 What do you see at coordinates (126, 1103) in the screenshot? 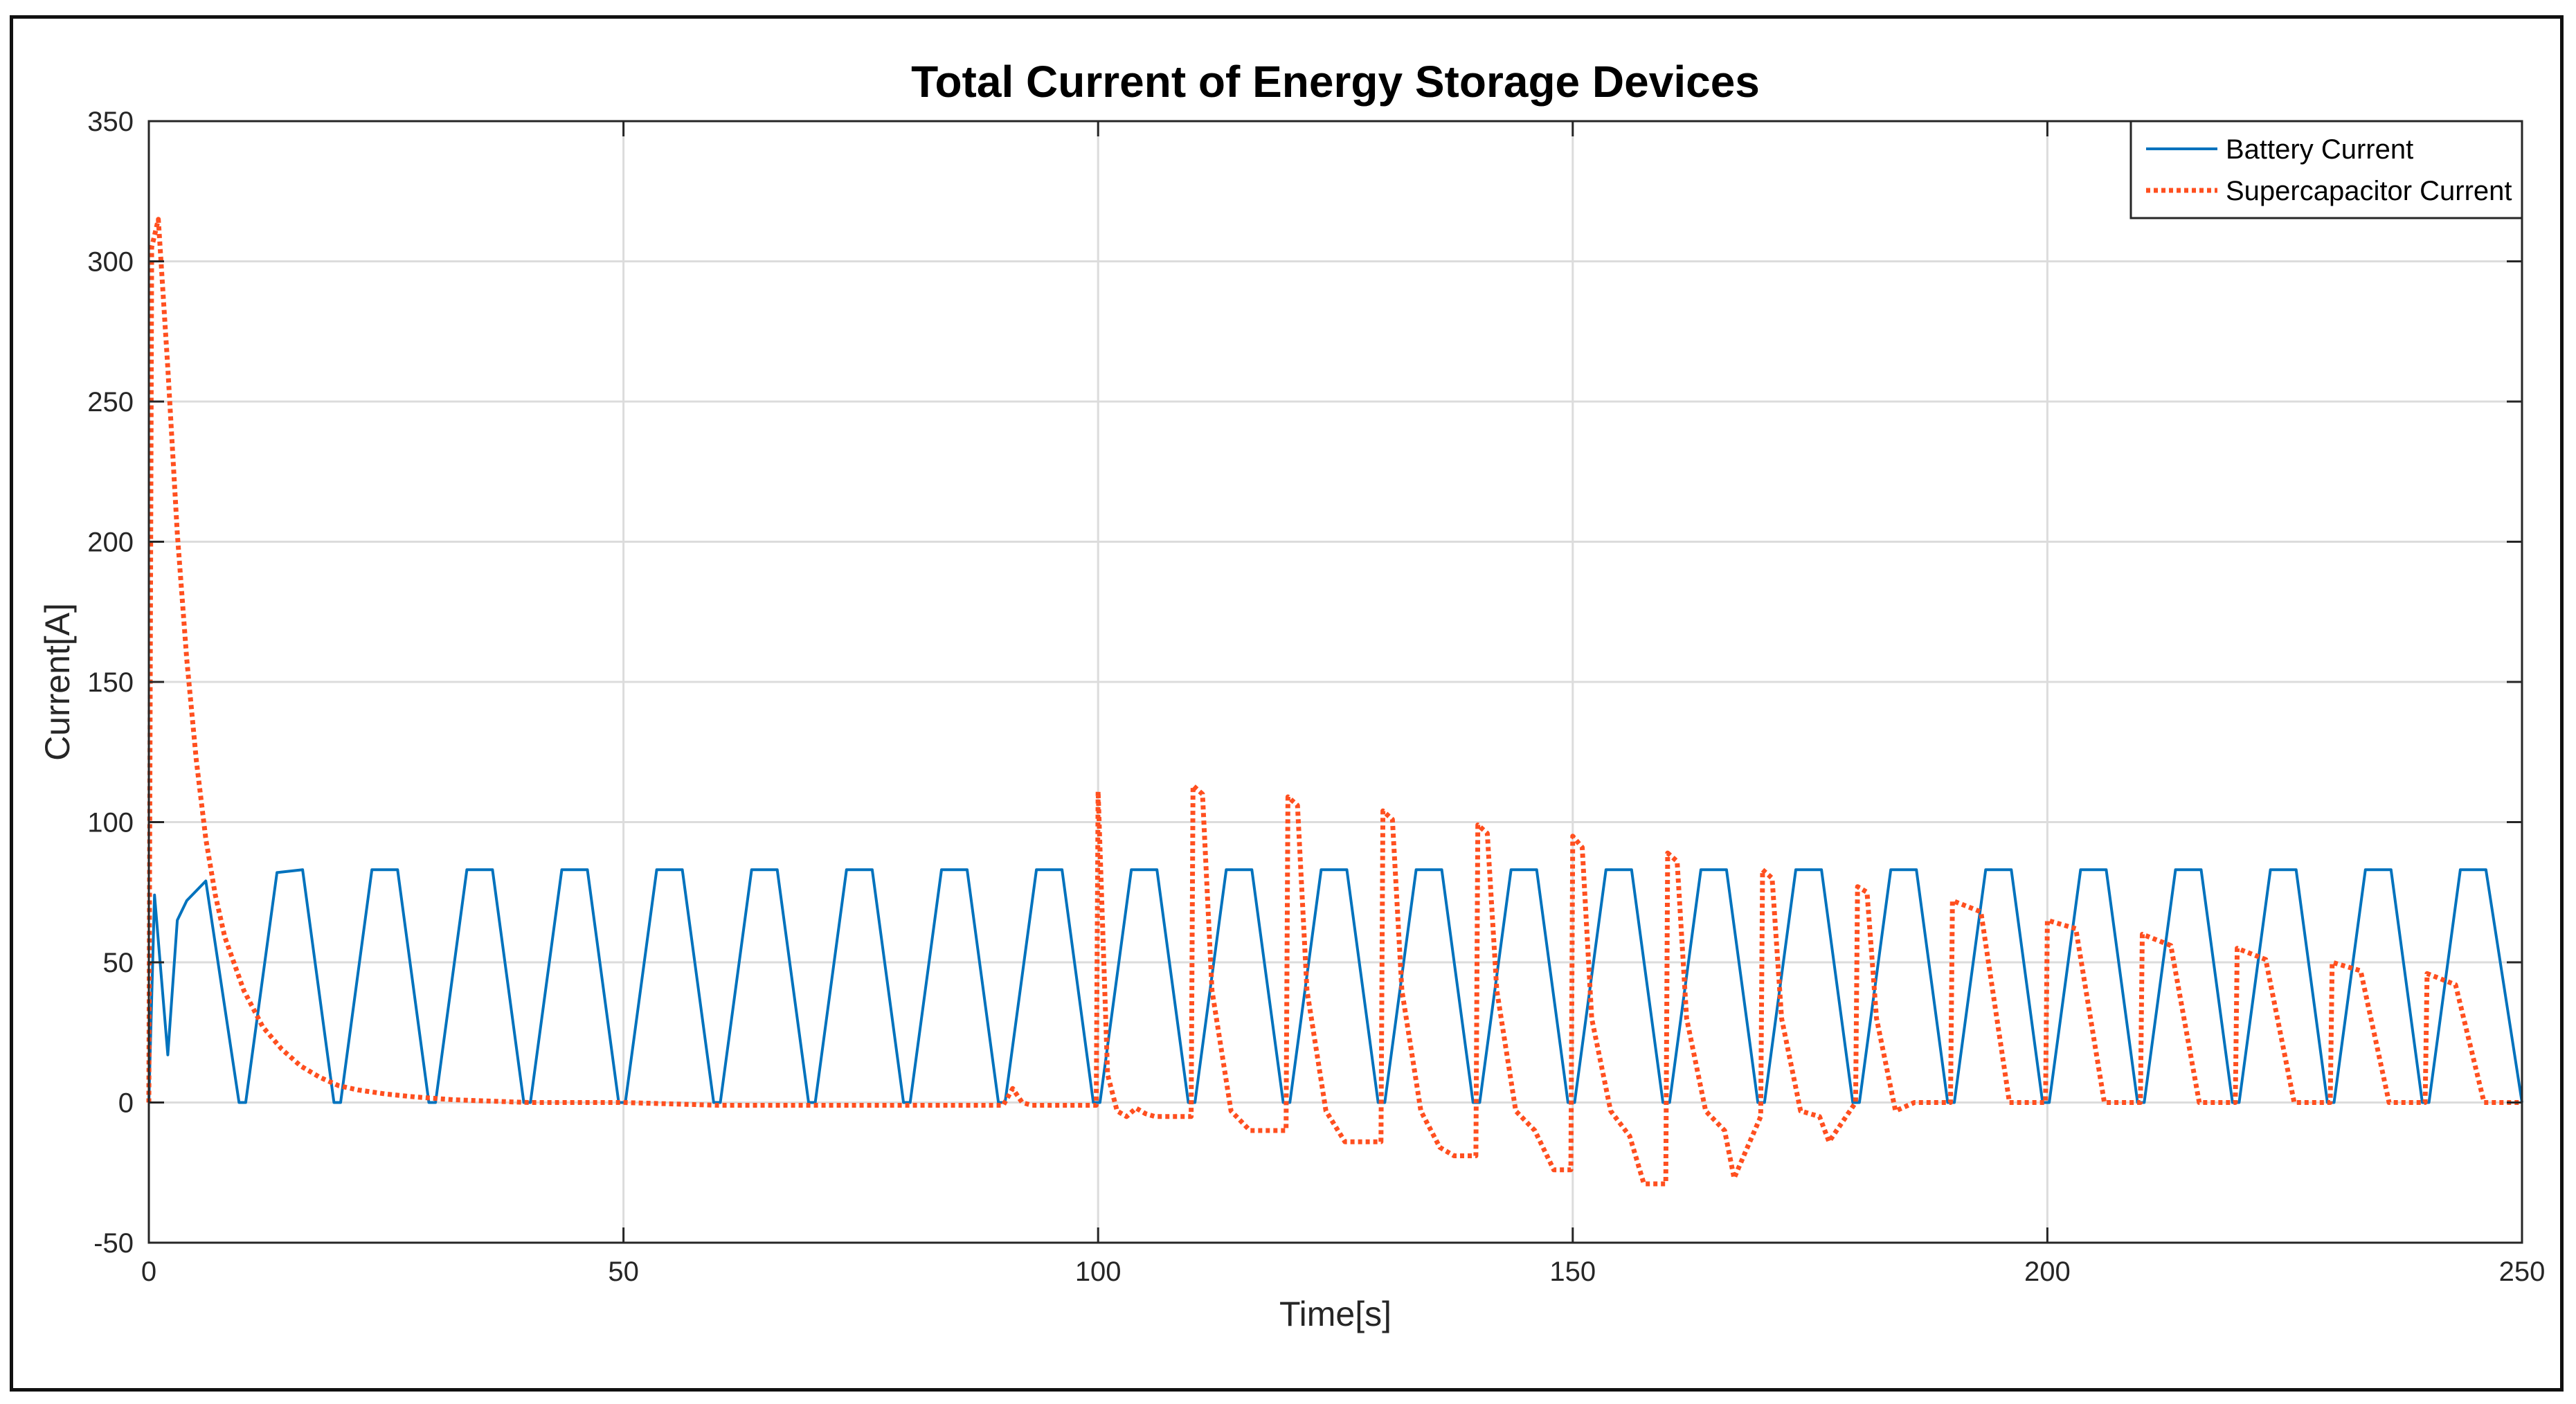
I see `y-tick-label: 0` at bounding box center [126, 1103].